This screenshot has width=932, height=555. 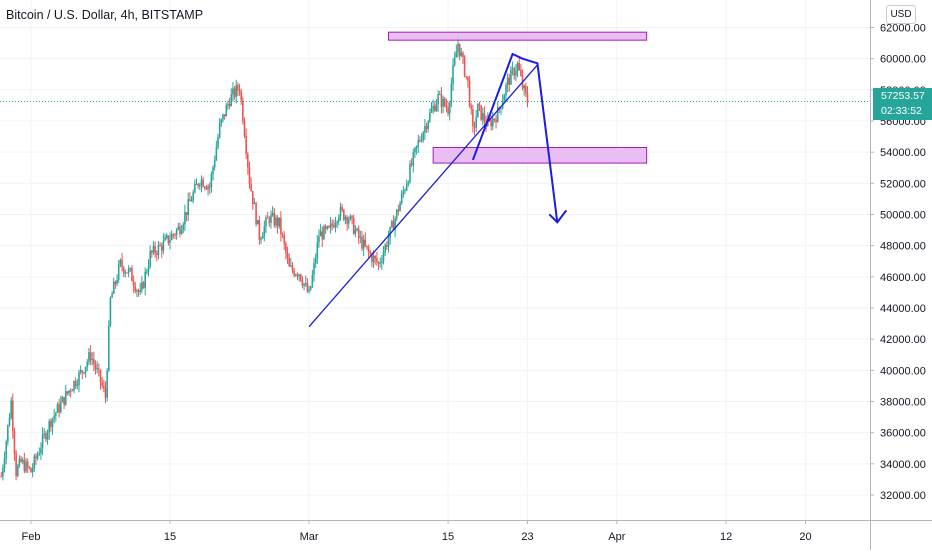 I want to click on trendline, so click(x=423, y=196).